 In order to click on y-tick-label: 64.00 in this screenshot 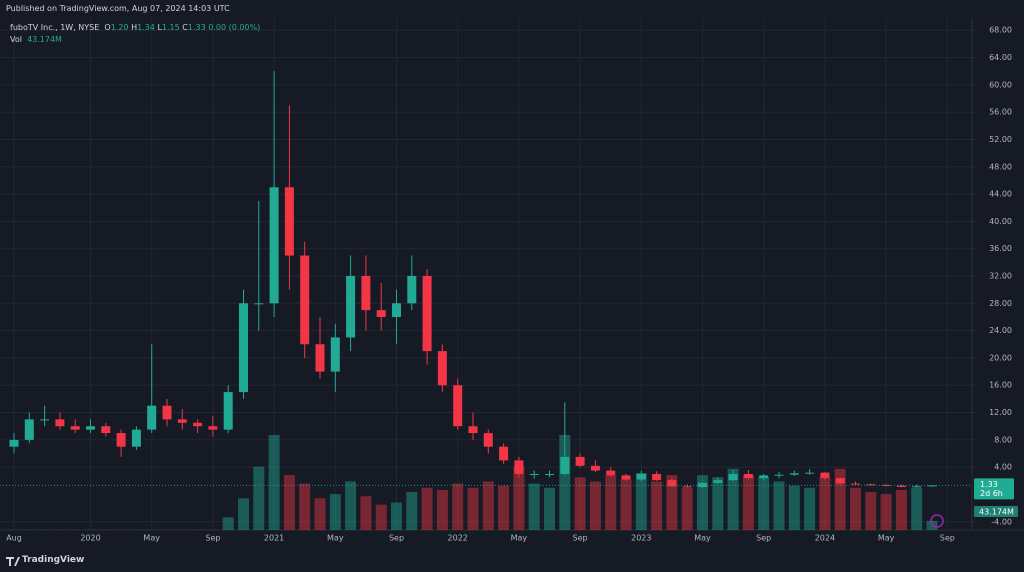, I will do `click(1000, 57)`.